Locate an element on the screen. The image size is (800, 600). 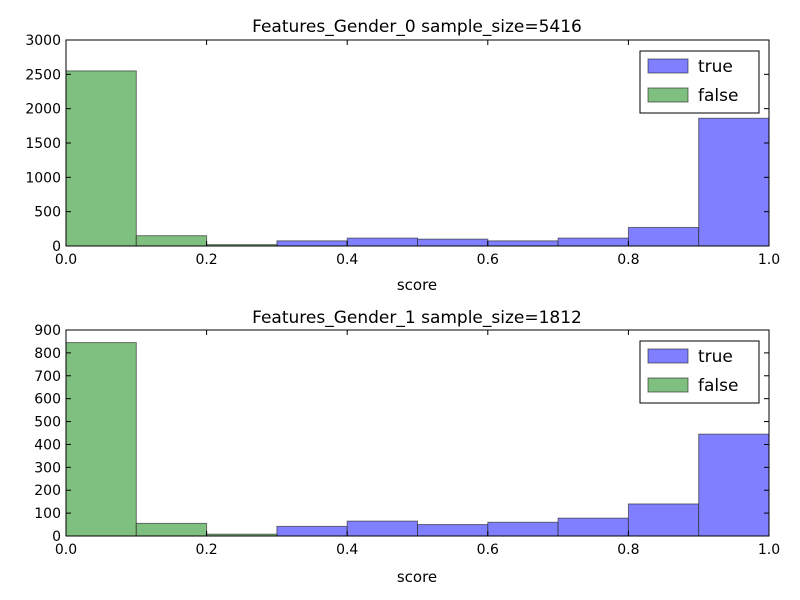
y-tick-label: 2500 is located at coordinates (43, 75).